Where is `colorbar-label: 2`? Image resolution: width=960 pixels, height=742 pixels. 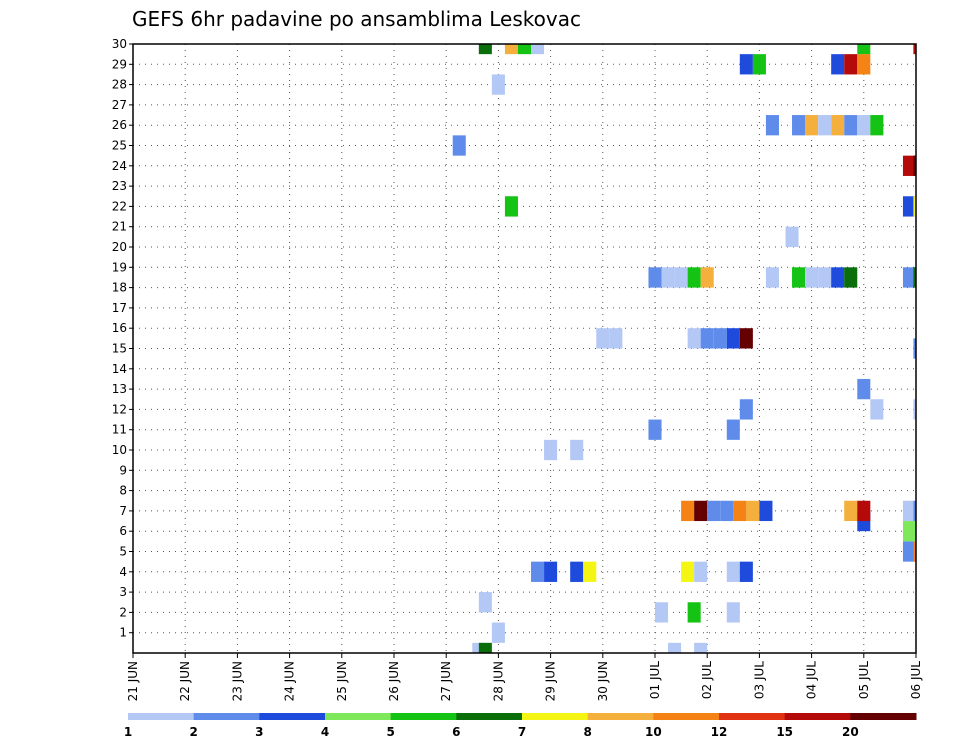 colorbar-label: 2 is located at coordinates (193, 732).